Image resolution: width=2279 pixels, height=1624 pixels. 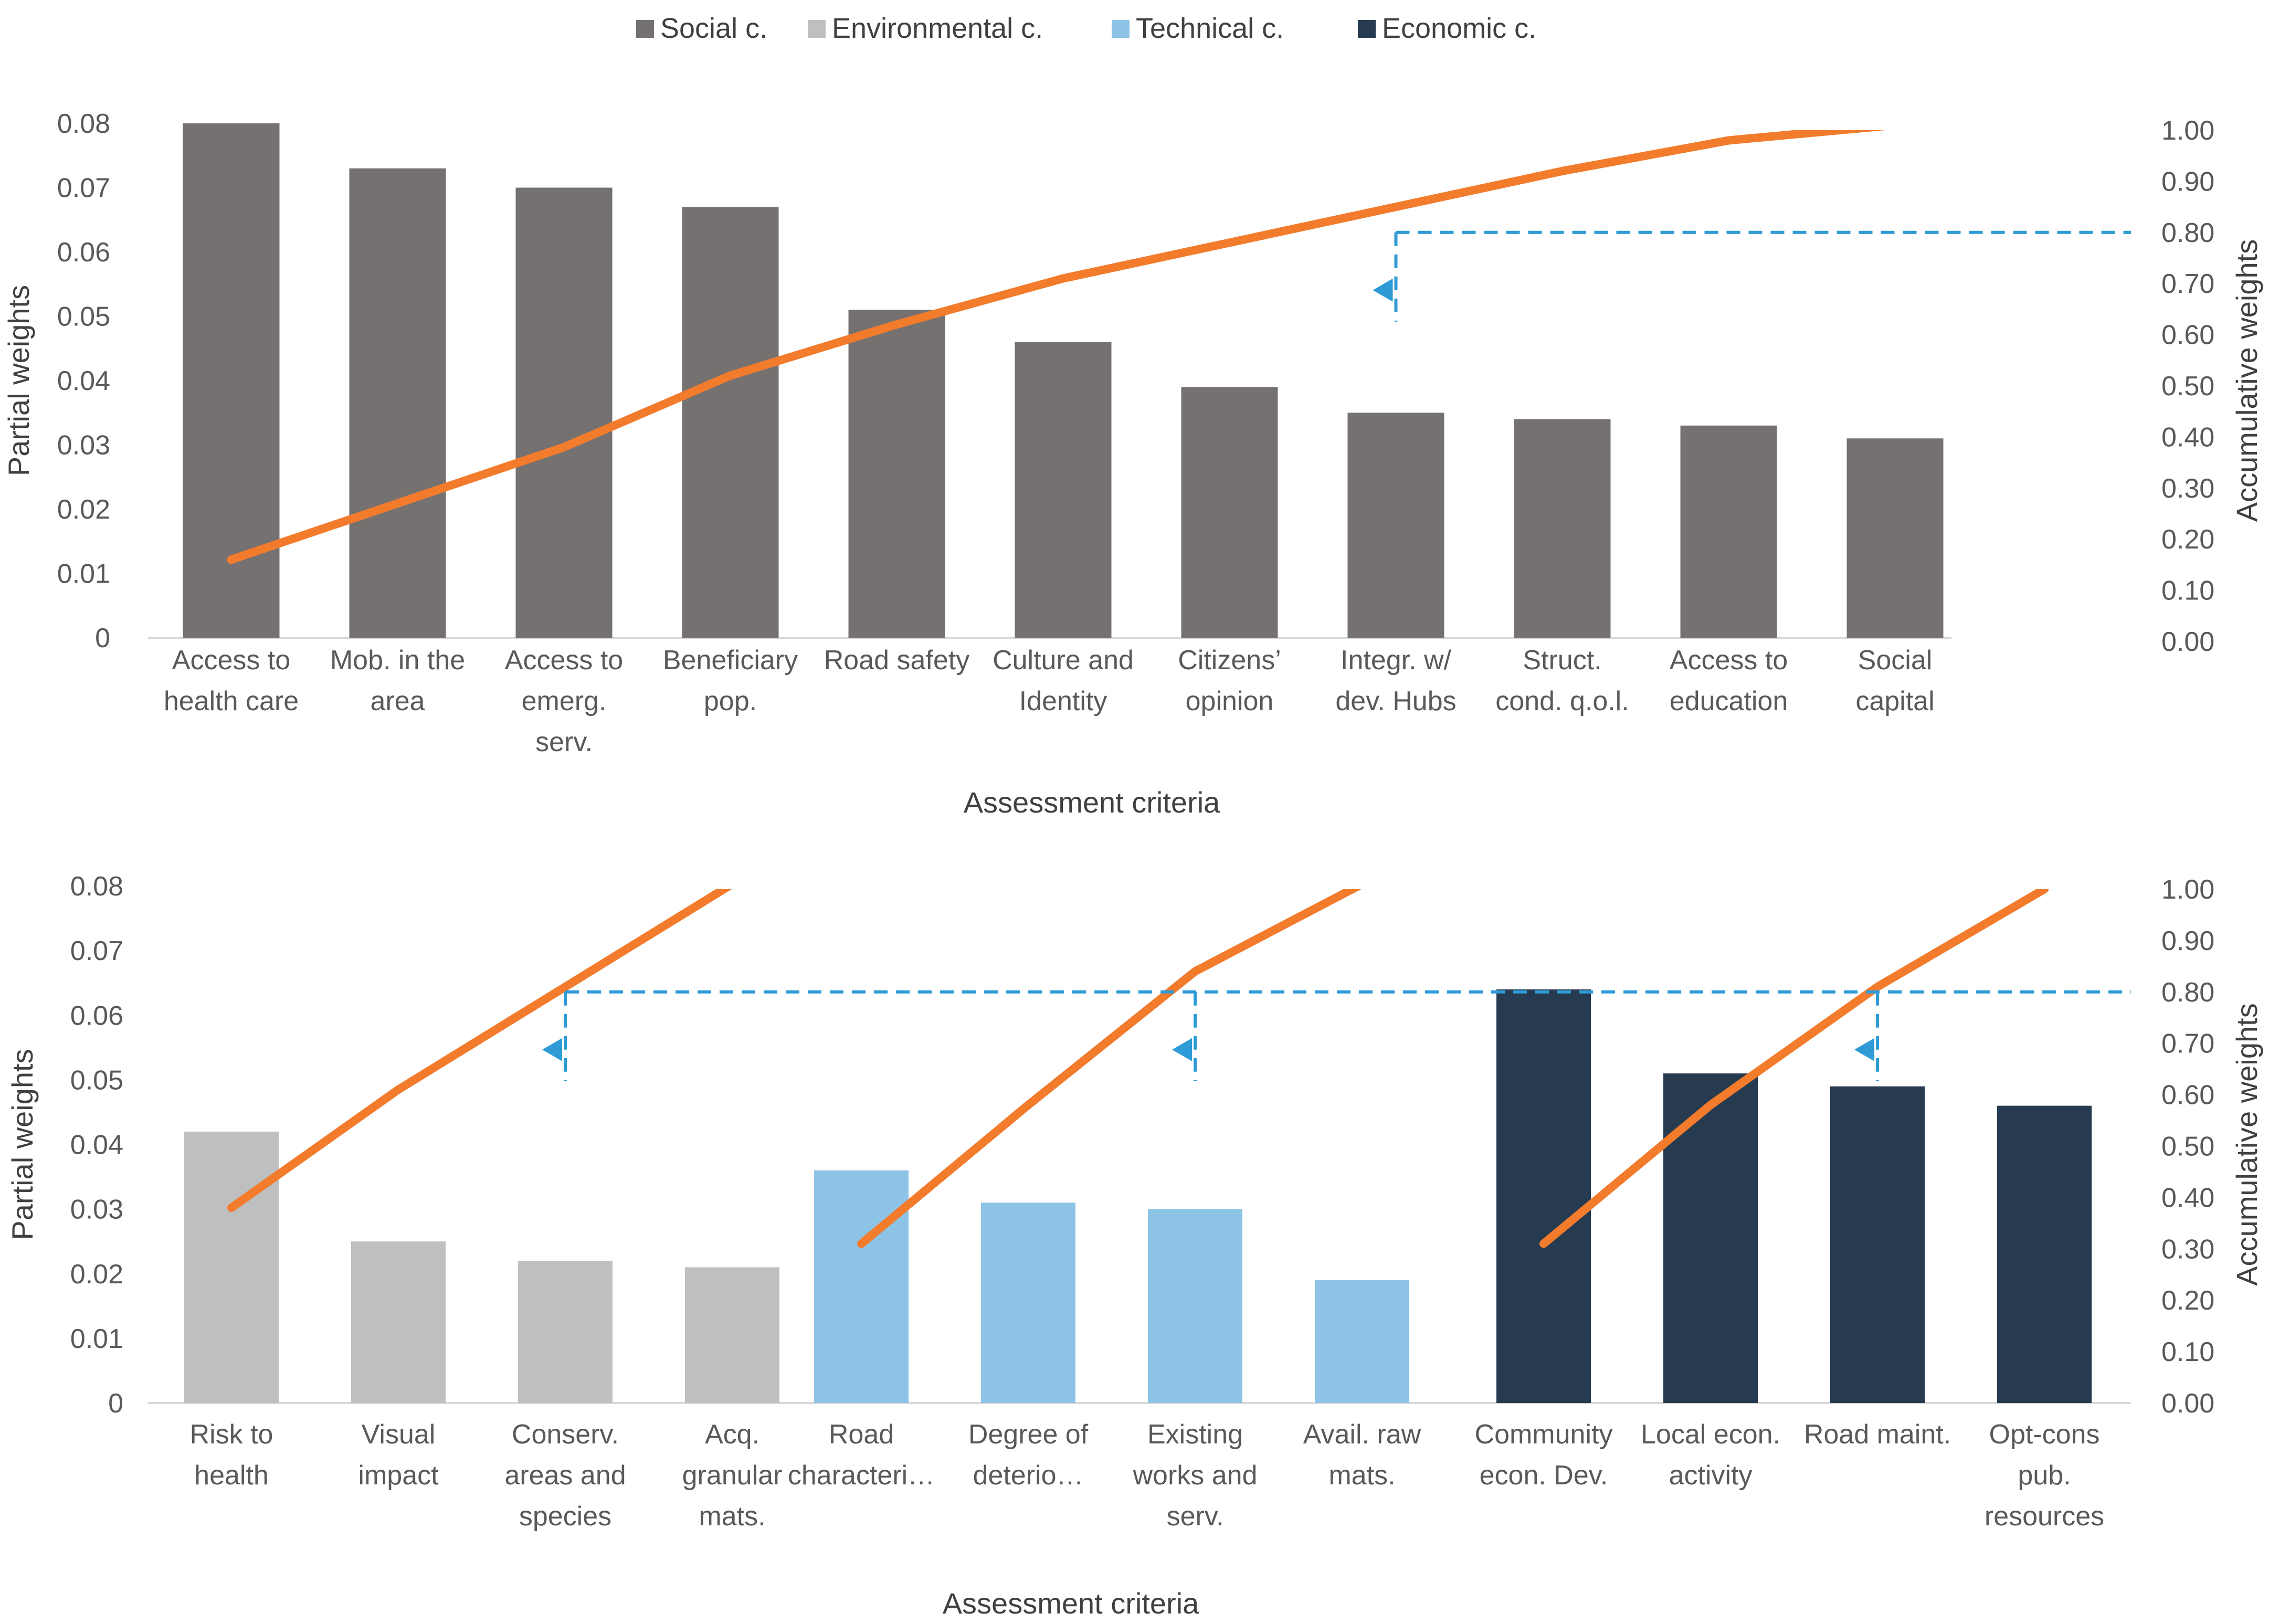 What do you see at coordinates (2187, 233) in the screenshot?
I see `y2-tick-label: 0.80` at bounding box center [2187, 233].